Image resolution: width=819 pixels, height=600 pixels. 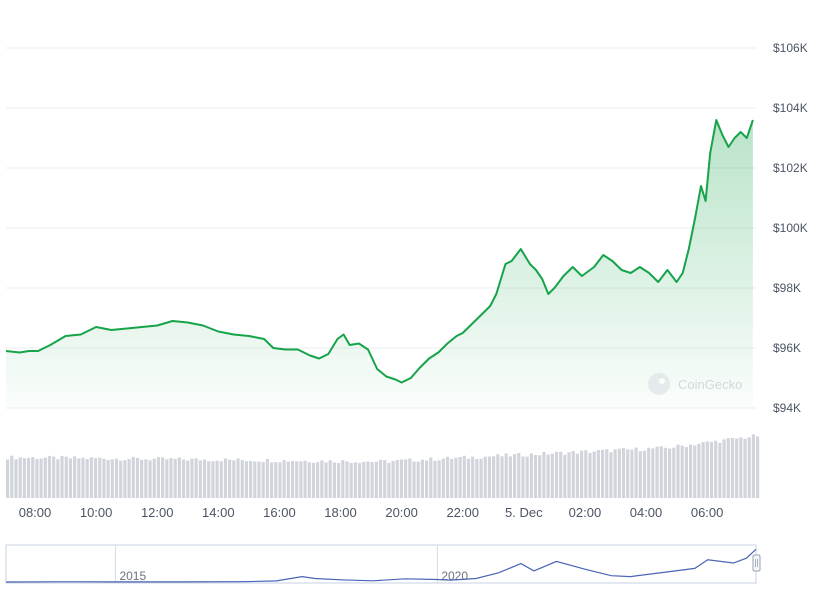 What do you see at coordinates (279, 512) in the screenshot?
I see `x-tick-label: 16:00` at bounding box center [279, 512].